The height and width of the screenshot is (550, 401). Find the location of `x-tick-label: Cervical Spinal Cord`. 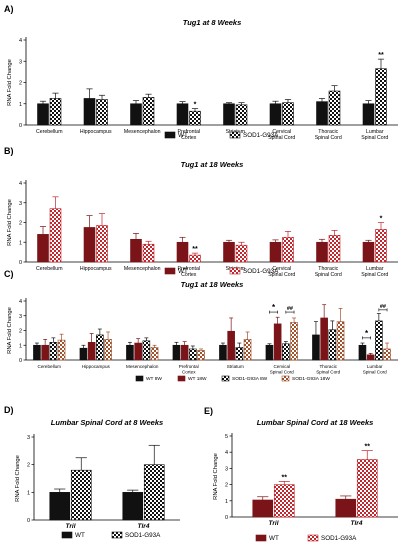

x-tick-label: Cervical Spinal Cord is located at coordinates (282, 369).